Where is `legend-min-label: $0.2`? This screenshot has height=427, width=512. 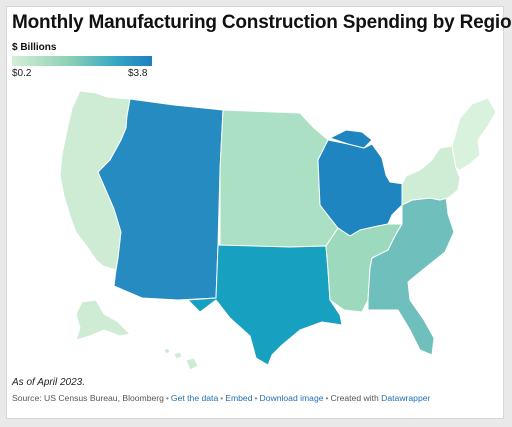 legend-min-label: $0.2 is located at coordinates (22, 73).